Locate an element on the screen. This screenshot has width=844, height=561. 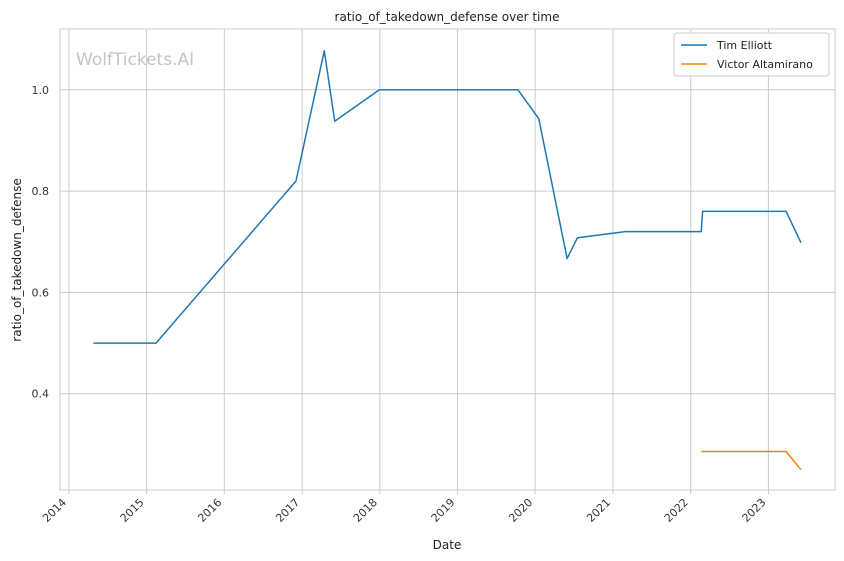
x-tick-label: 2022 is located at coordinates (676, 510).